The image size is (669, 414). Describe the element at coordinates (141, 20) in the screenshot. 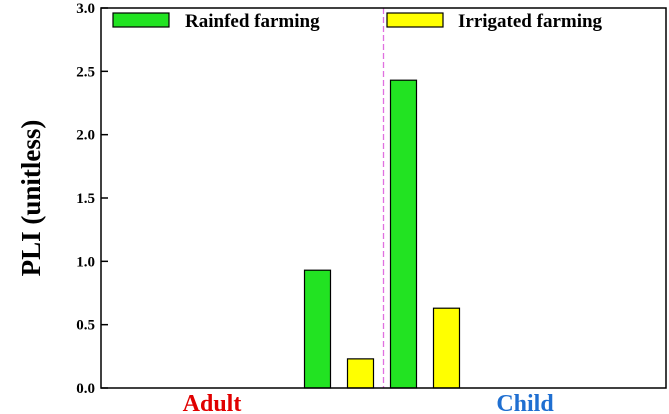

I see `legend-swatch-rainfed` at that location.